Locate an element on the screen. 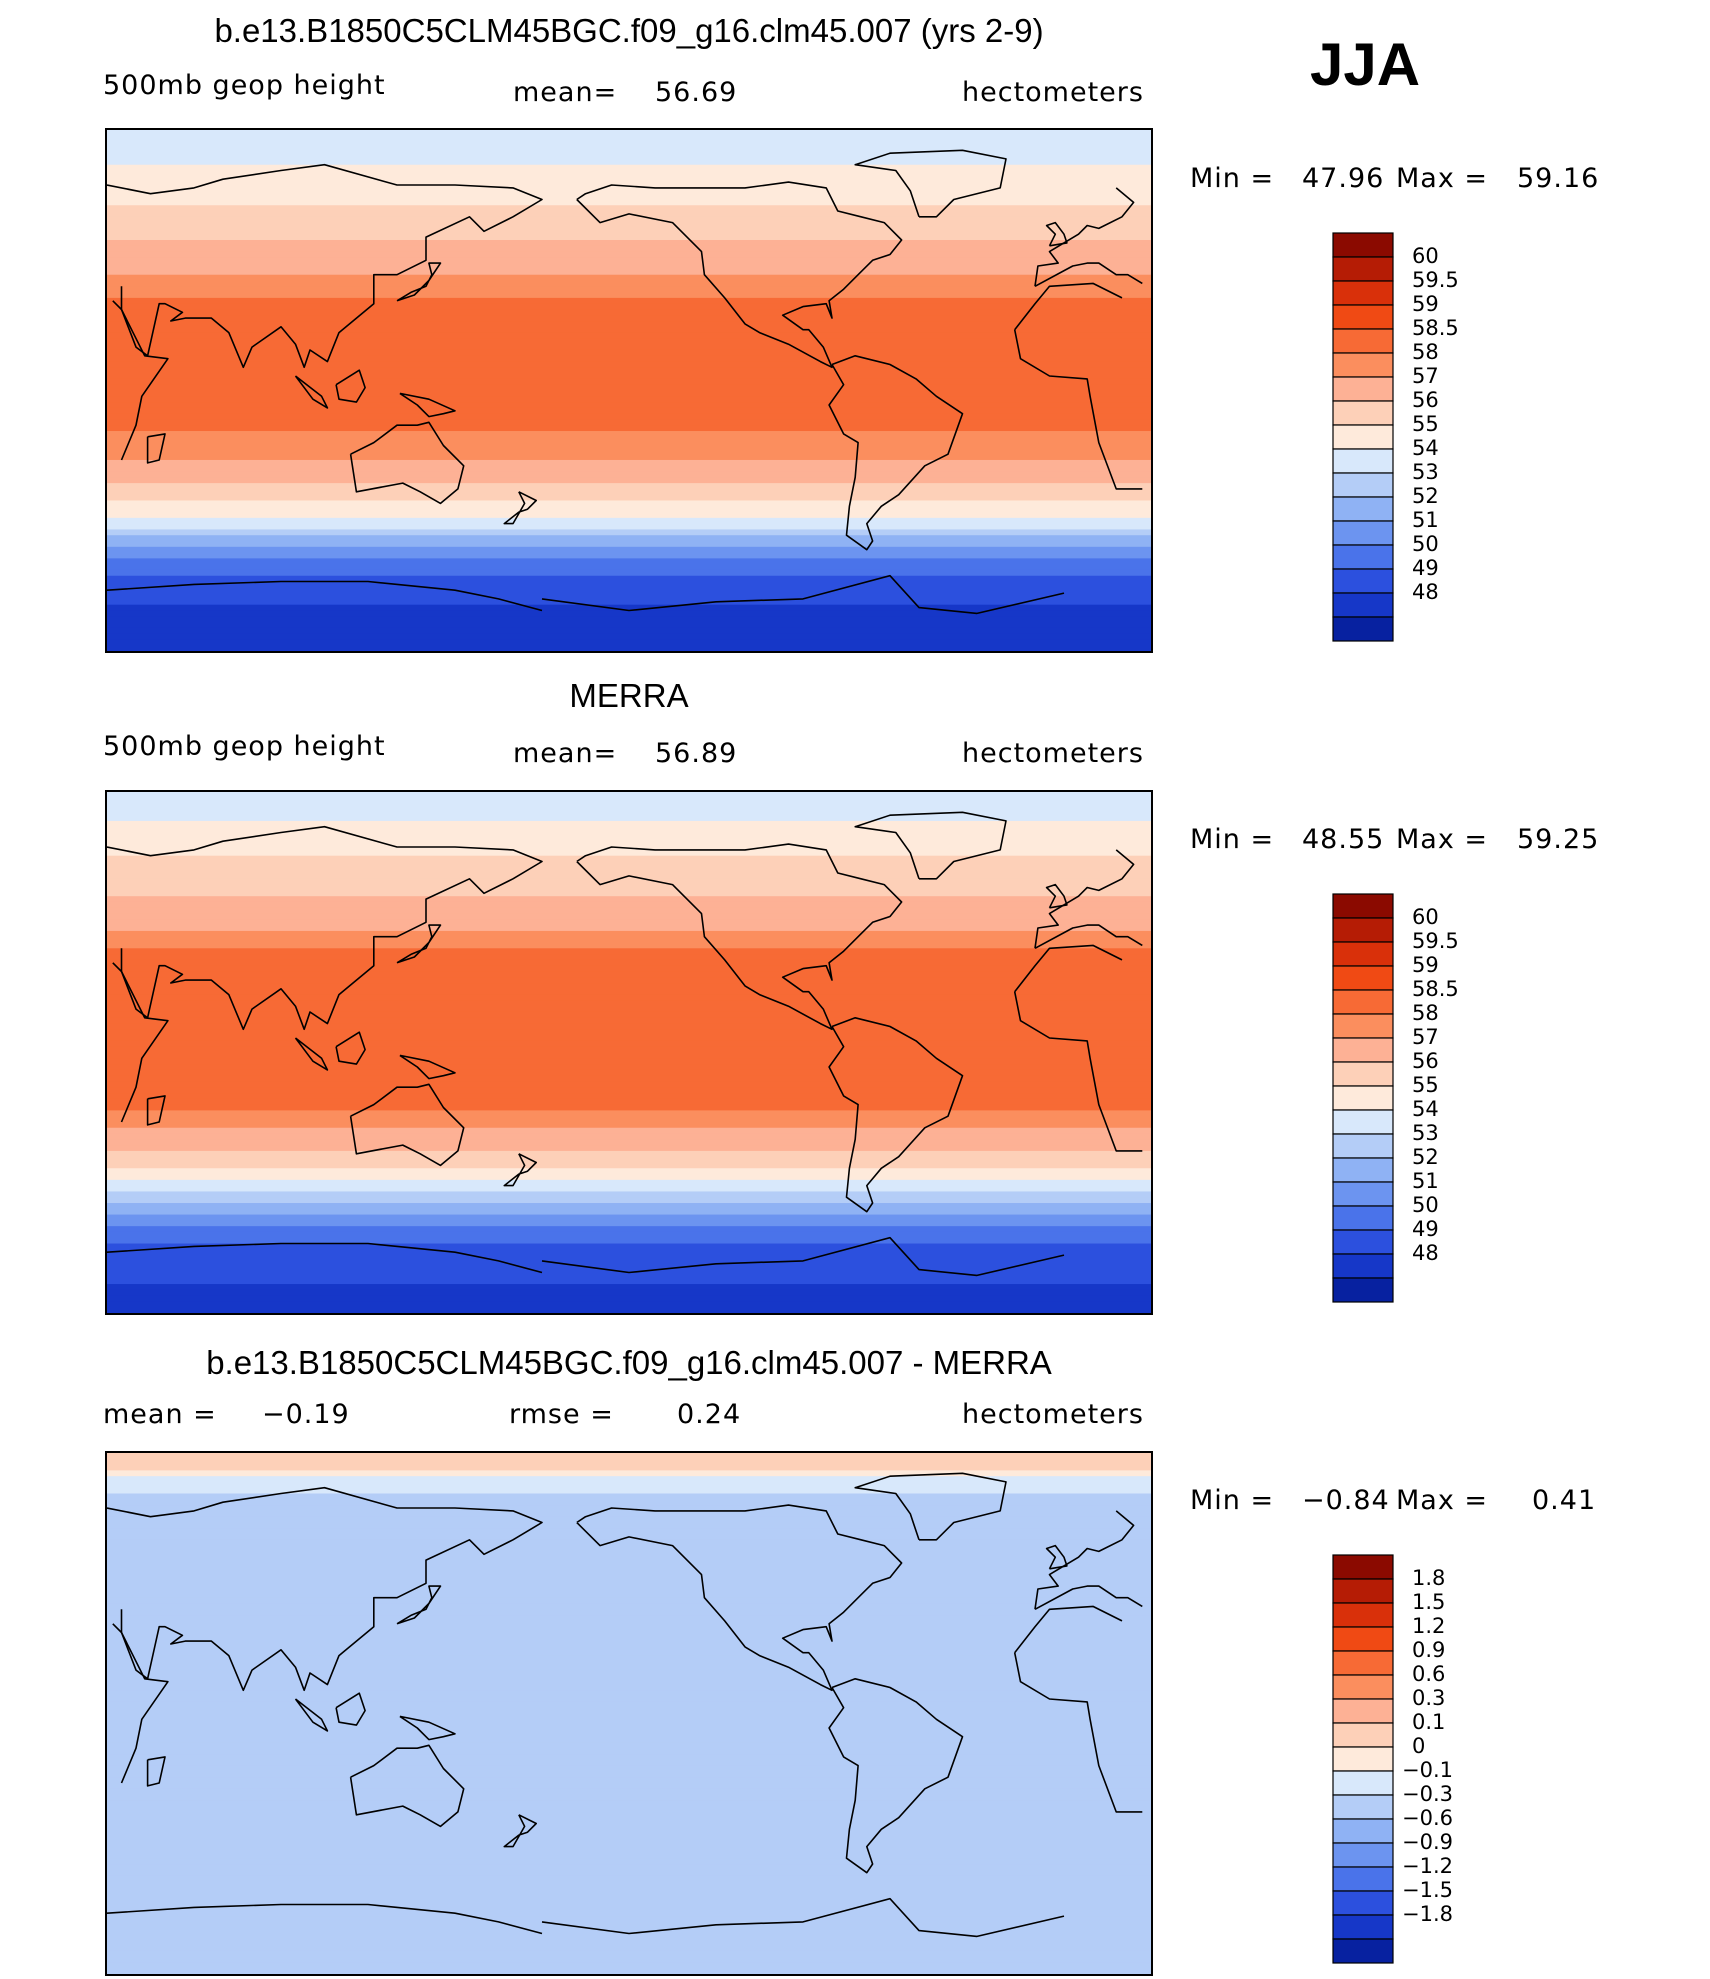  colorbar-boxes is located at coordinates (1363, 1759).